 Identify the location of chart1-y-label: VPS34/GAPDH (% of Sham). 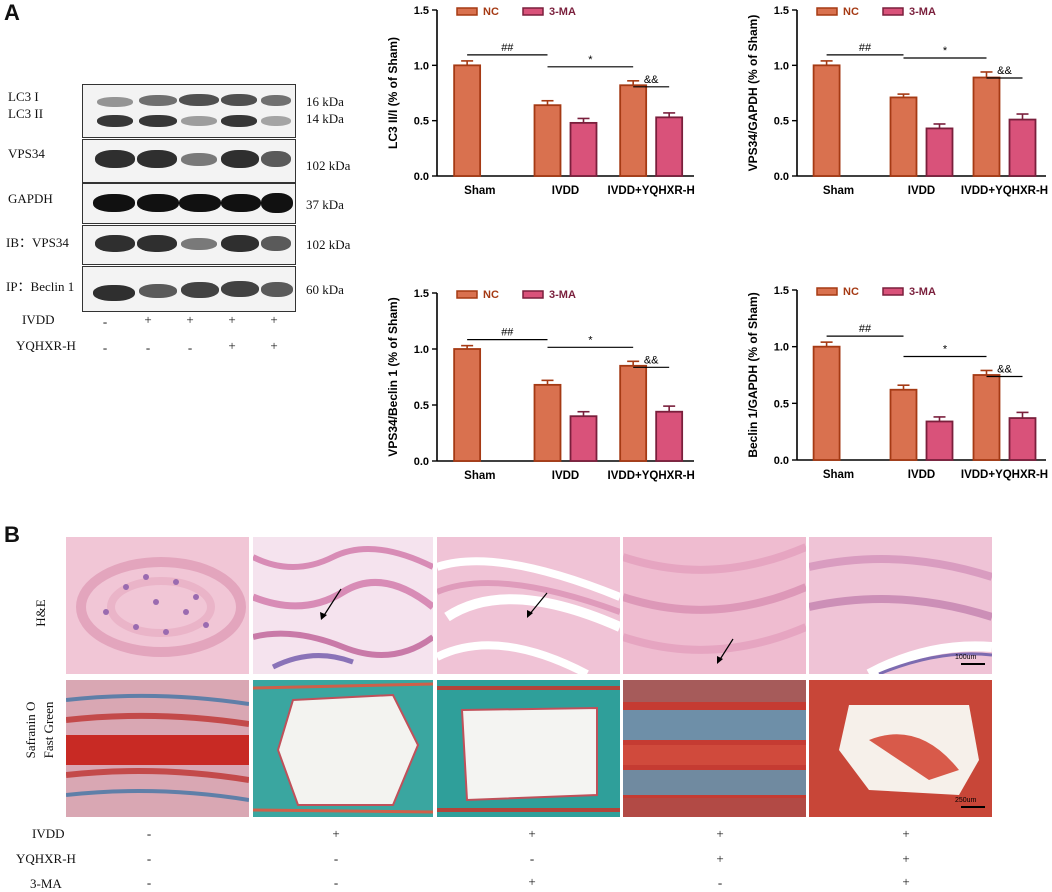
(753, 93).